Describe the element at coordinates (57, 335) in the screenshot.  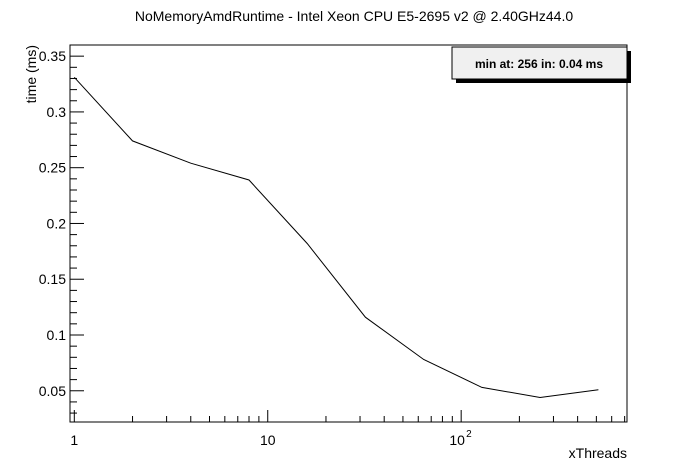
I see `y-tick-label: 0.1` at that location.